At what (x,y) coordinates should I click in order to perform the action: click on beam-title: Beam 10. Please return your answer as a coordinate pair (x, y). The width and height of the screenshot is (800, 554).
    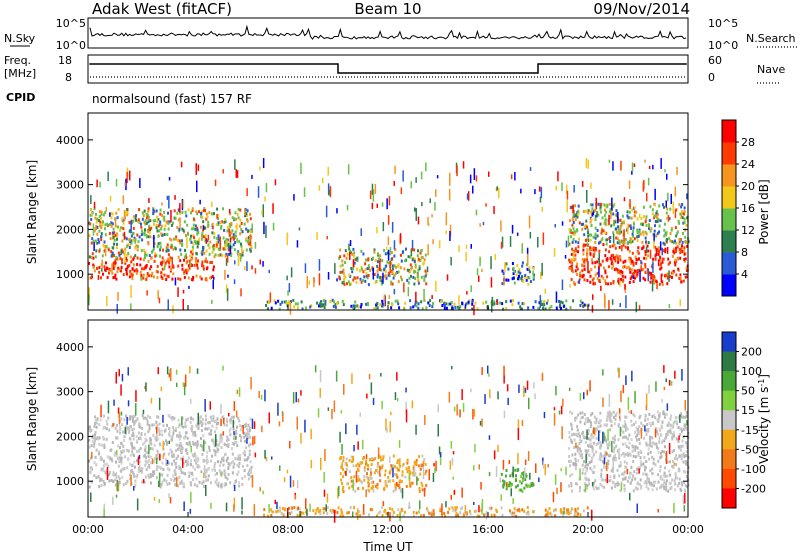
    Looking at the image, I should click on (387, 9).